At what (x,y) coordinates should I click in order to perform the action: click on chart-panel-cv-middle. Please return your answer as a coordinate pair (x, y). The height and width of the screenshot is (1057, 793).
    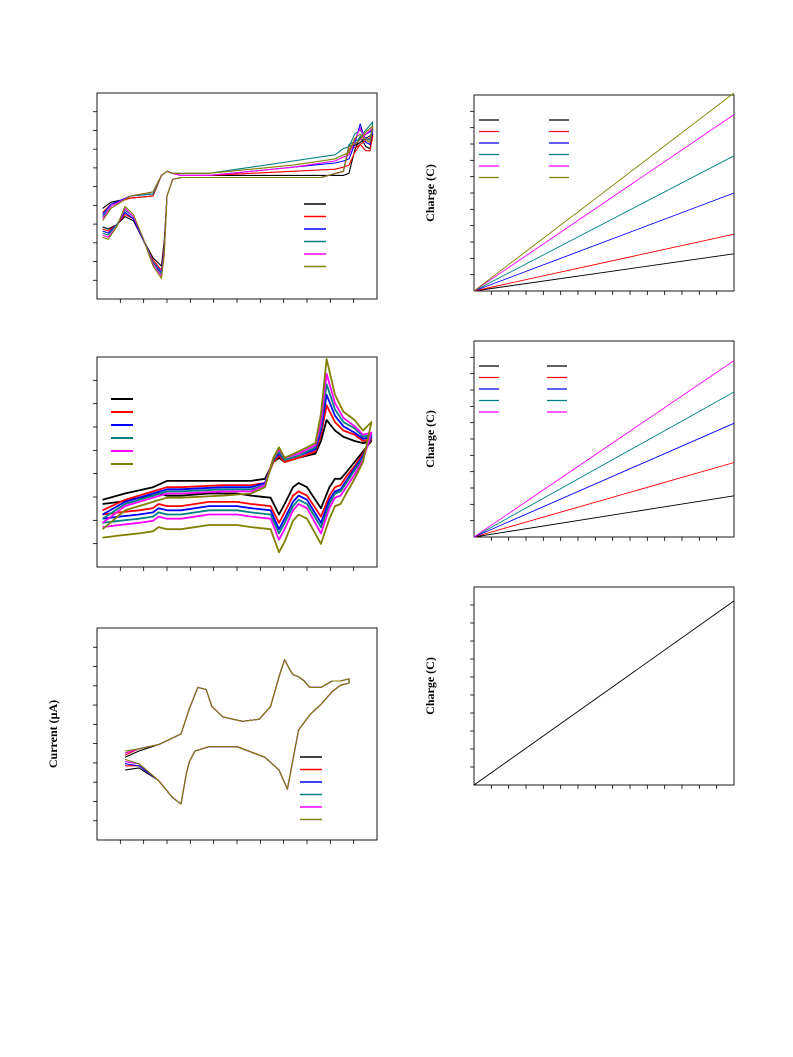
    Looking at the image, I should click on (235, 463).